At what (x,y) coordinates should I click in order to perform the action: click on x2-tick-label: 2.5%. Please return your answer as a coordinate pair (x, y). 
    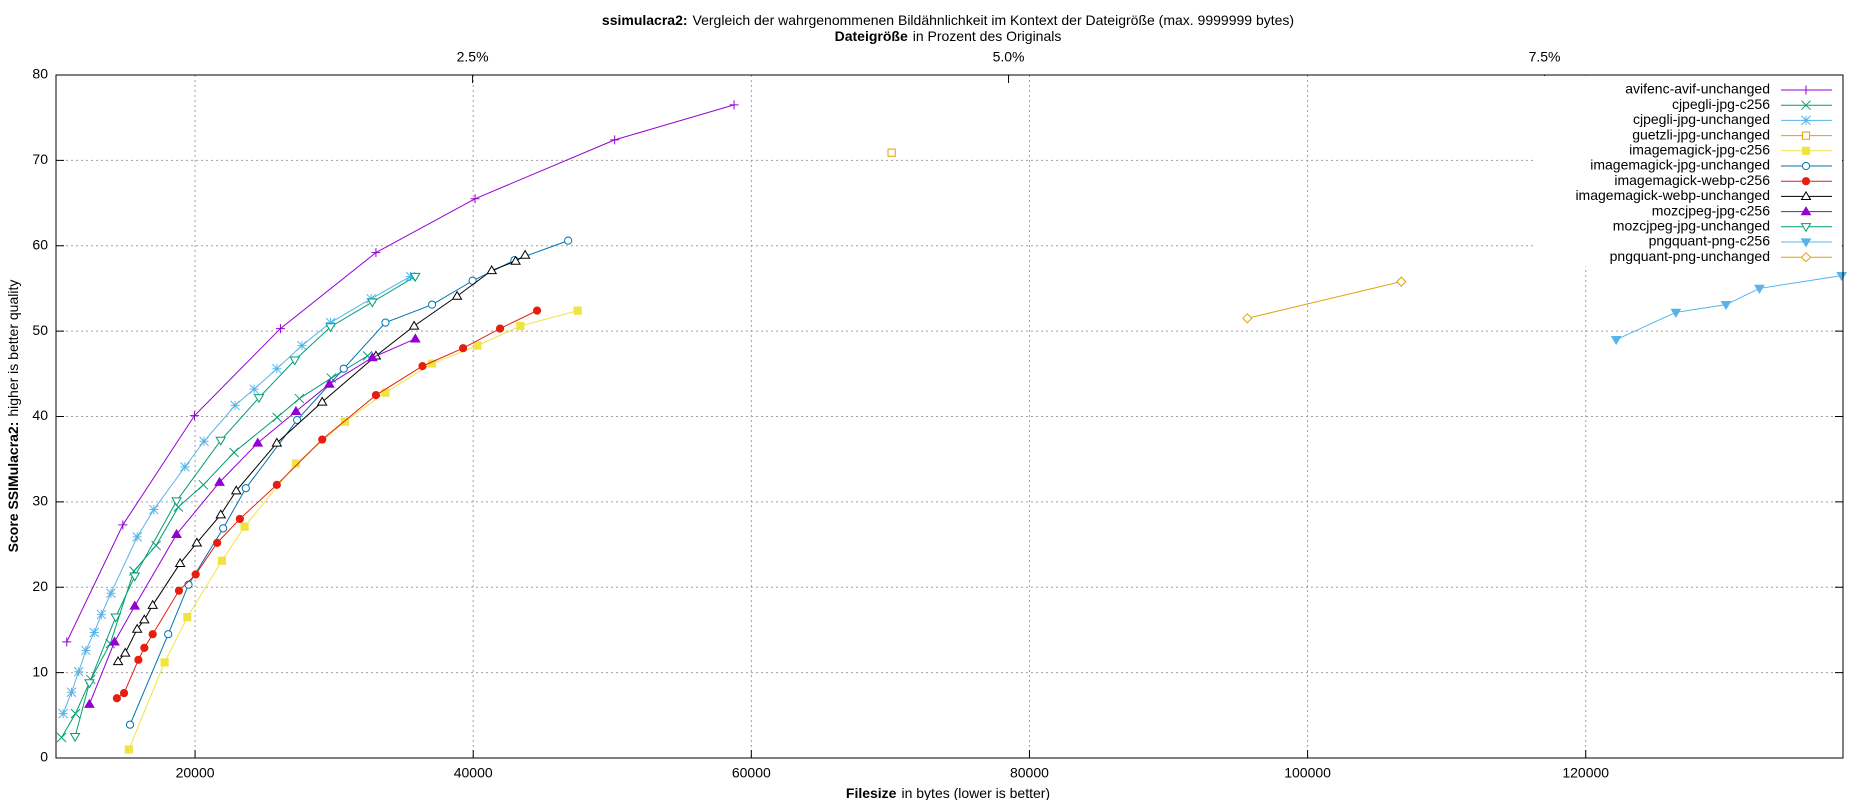
    Looking at the image, I should click on (473, 57).